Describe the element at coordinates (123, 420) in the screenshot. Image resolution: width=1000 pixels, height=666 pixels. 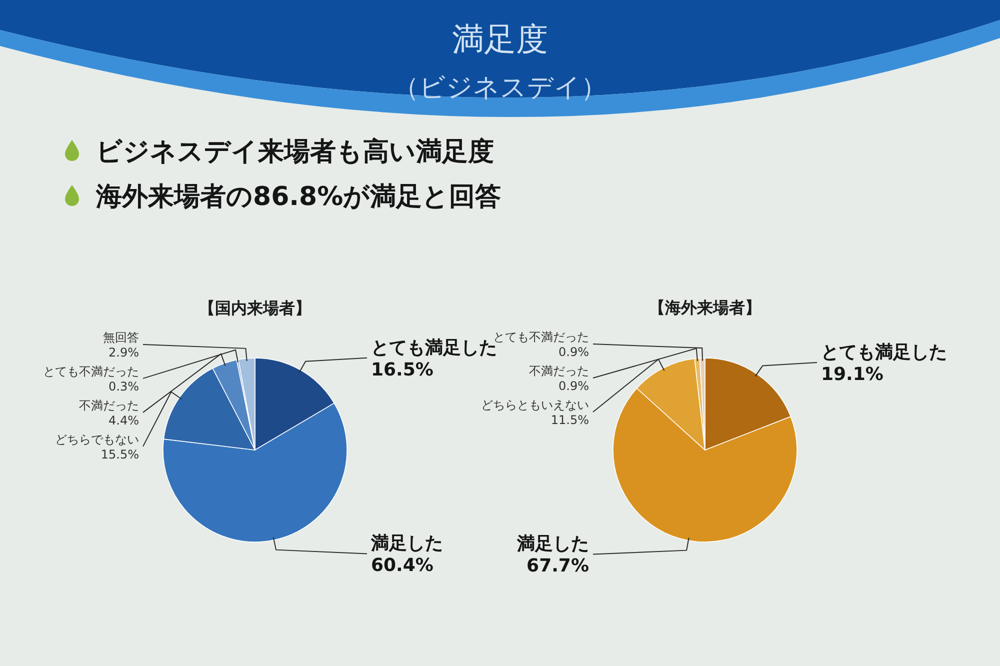
I see `data-label: 4.4%` at that location.